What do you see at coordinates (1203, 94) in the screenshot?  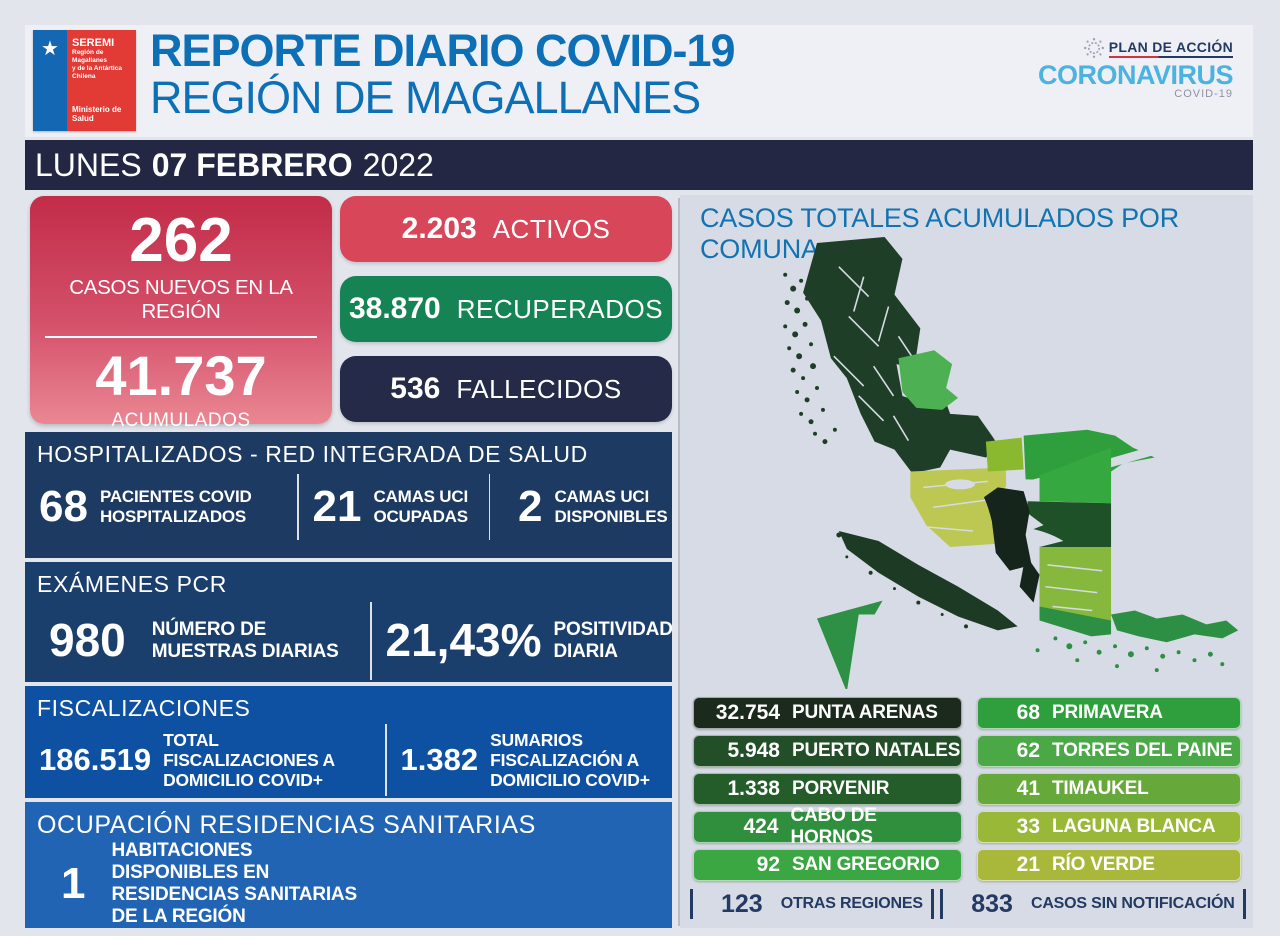 I see `covid19-sublabel: COVID-19` at bounding box center [1203, 94].